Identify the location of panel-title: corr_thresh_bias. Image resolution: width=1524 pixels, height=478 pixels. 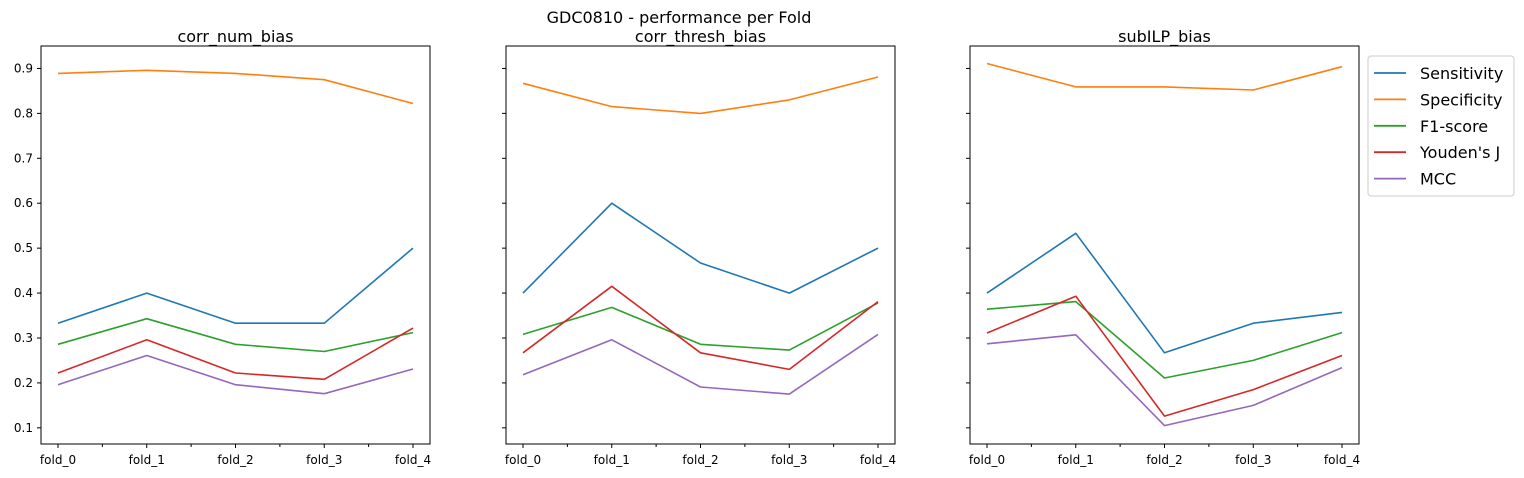
(700, 37).